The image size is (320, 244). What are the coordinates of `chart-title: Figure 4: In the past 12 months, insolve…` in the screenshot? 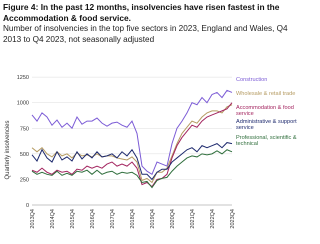 It's located at (141, 12).